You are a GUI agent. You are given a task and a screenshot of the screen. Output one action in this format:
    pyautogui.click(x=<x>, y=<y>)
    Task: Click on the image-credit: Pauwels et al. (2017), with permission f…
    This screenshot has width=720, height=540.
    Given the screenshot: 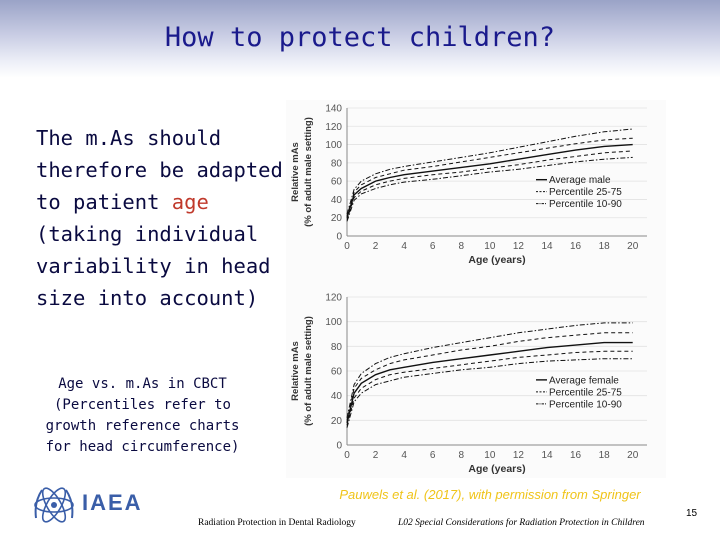 What is the action you would take?
    pyautogui.click(x=490, y=494)
    